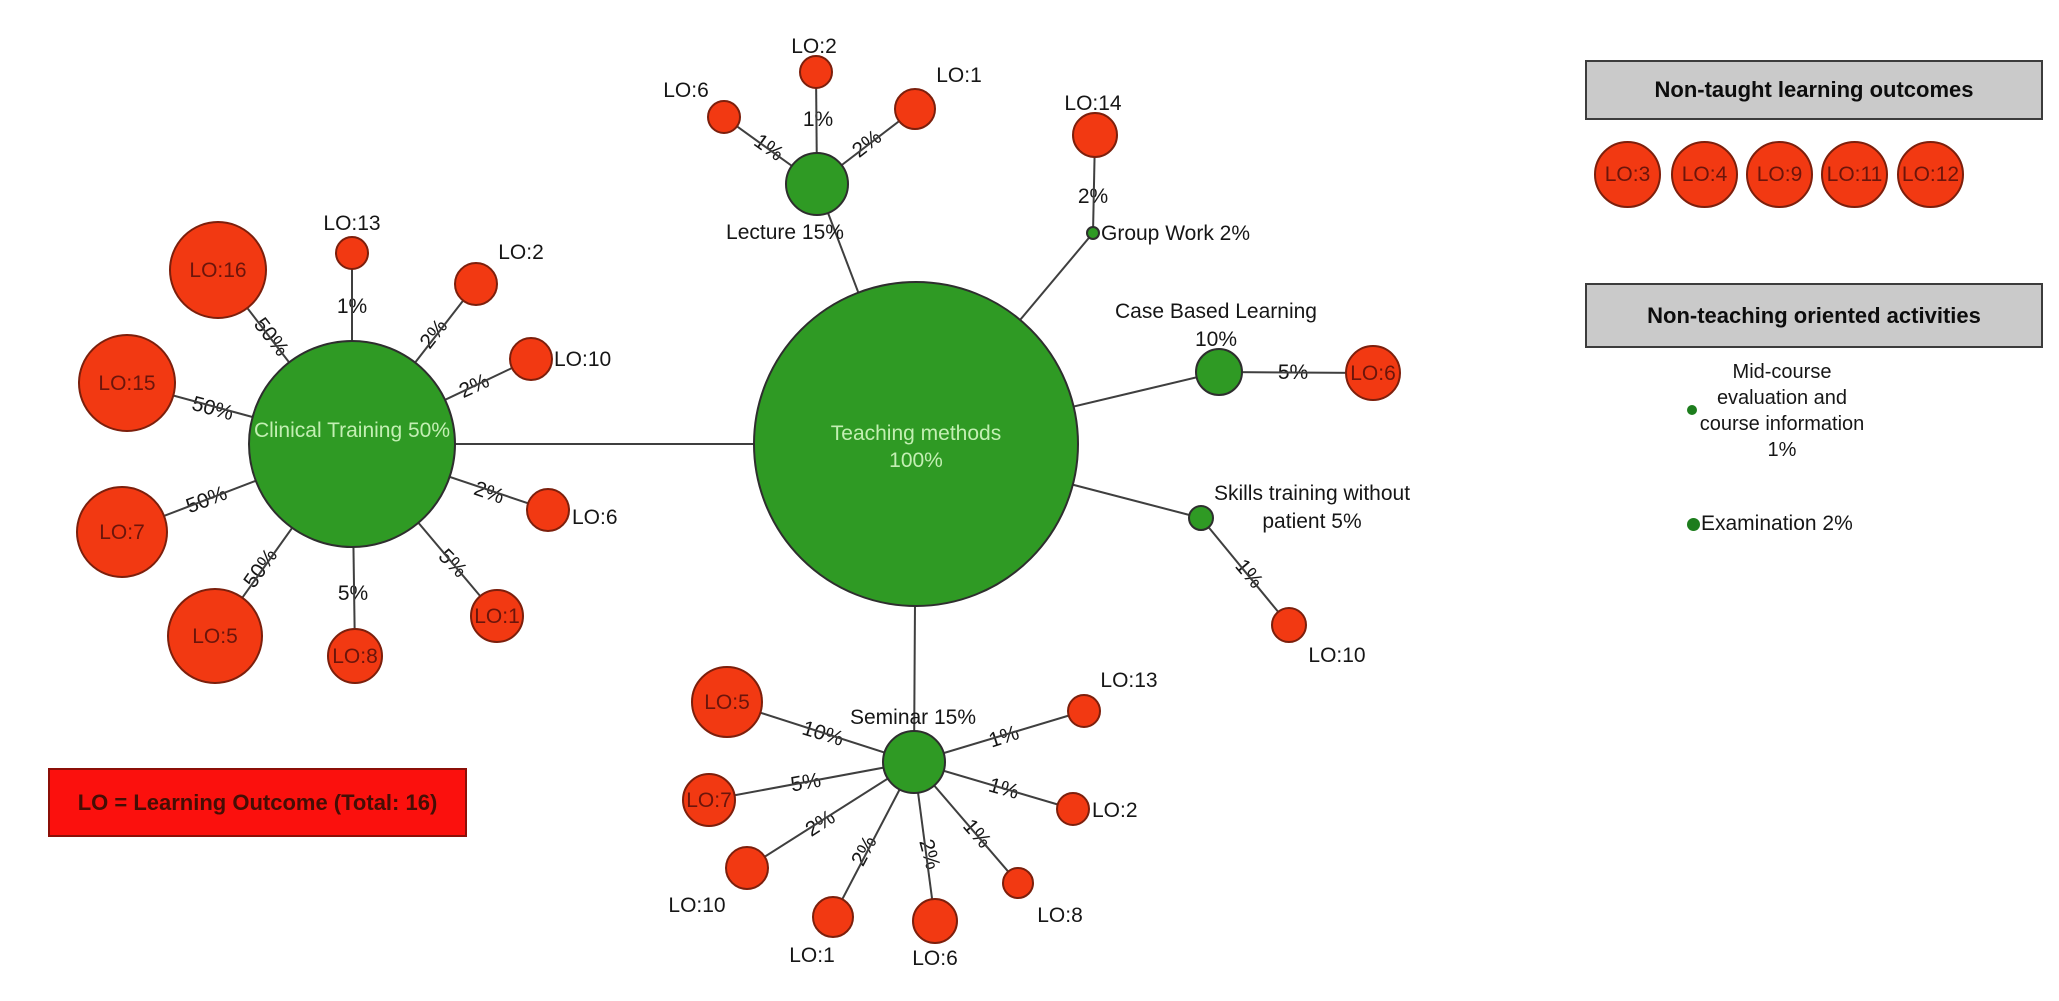 The height and width of the screenshot is (1001, 2059). I want to click on non-taught-outcome-circle: LO:9, so click(1779, 174).